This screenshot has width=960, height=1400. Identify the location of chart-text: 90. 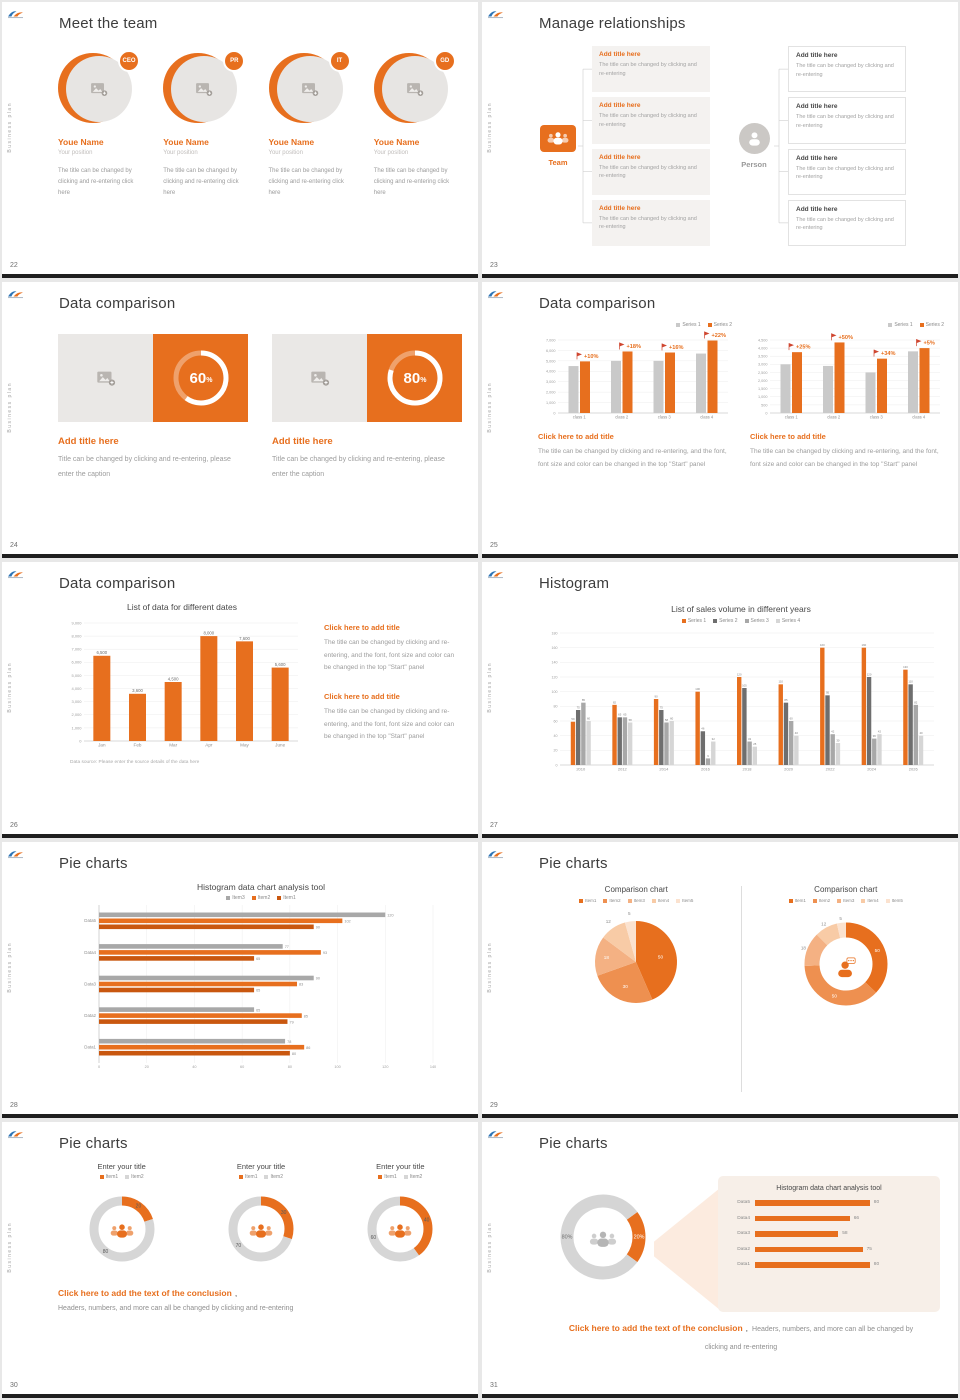
(657, 696).